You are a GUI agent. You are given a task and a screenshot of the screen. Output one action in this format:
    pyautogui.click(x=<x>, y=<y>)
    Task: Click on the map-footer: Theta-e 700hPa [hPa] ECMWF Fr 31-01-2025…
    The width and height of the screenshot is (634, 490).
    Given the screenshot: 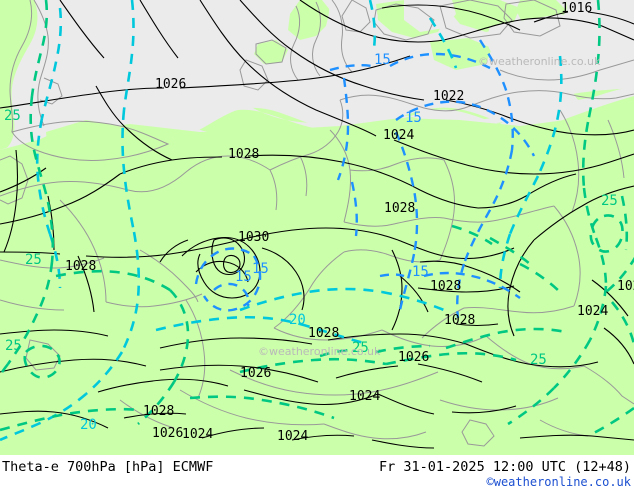 What is the action you would take?
    pyautogui.click(x=317, y=472)
    